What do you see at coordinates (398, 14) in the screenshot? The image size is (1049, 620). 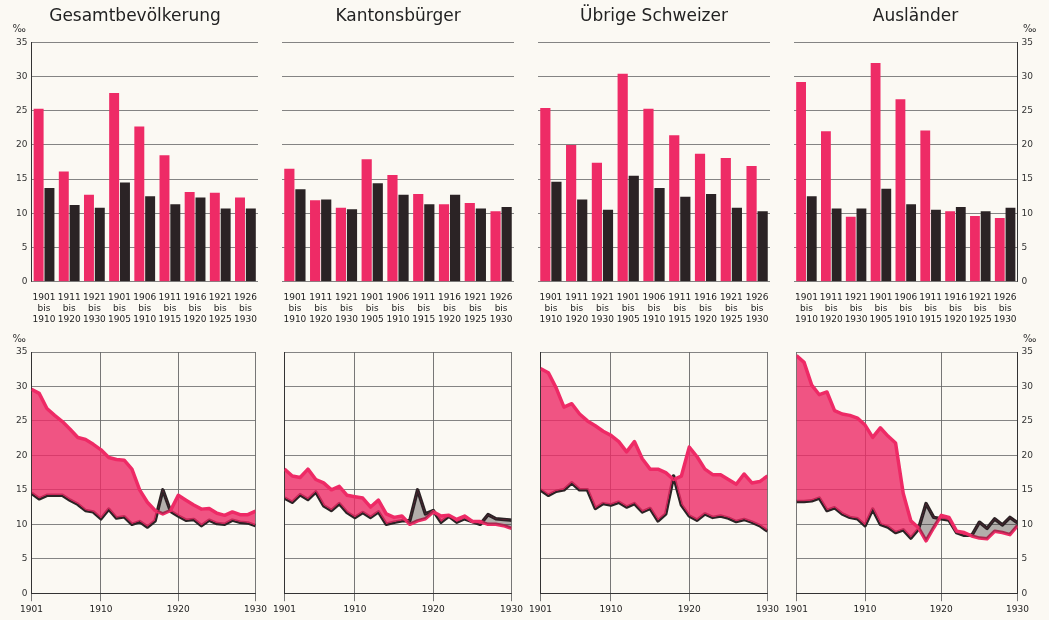 I see `chart-title: Kantonsbürger` at bounding box center [398, 14].